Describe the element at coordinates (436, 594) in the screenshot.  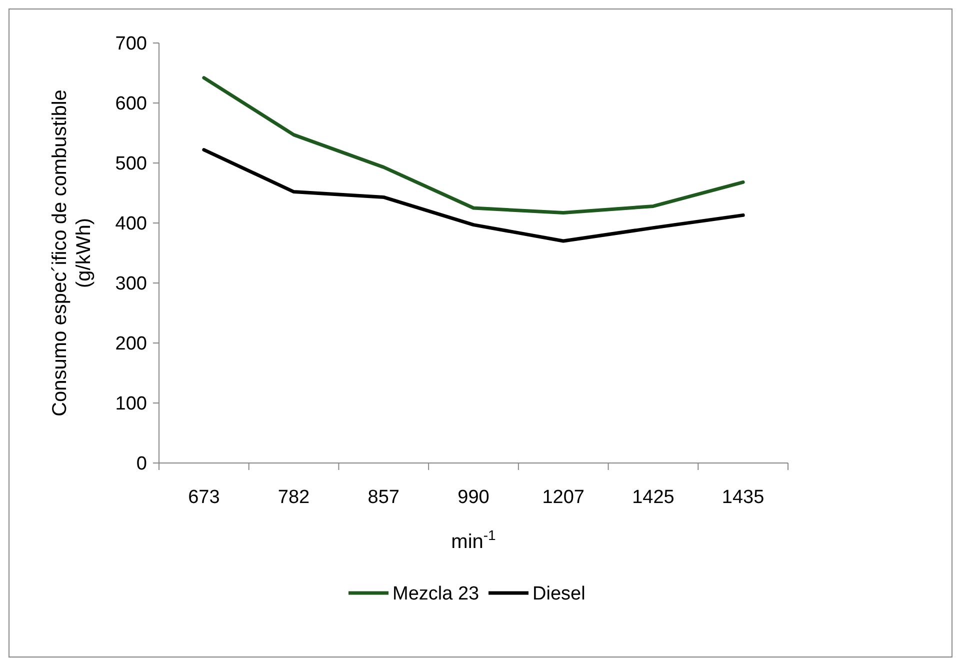
I see `legend-label: Mezcla 23` at that location.